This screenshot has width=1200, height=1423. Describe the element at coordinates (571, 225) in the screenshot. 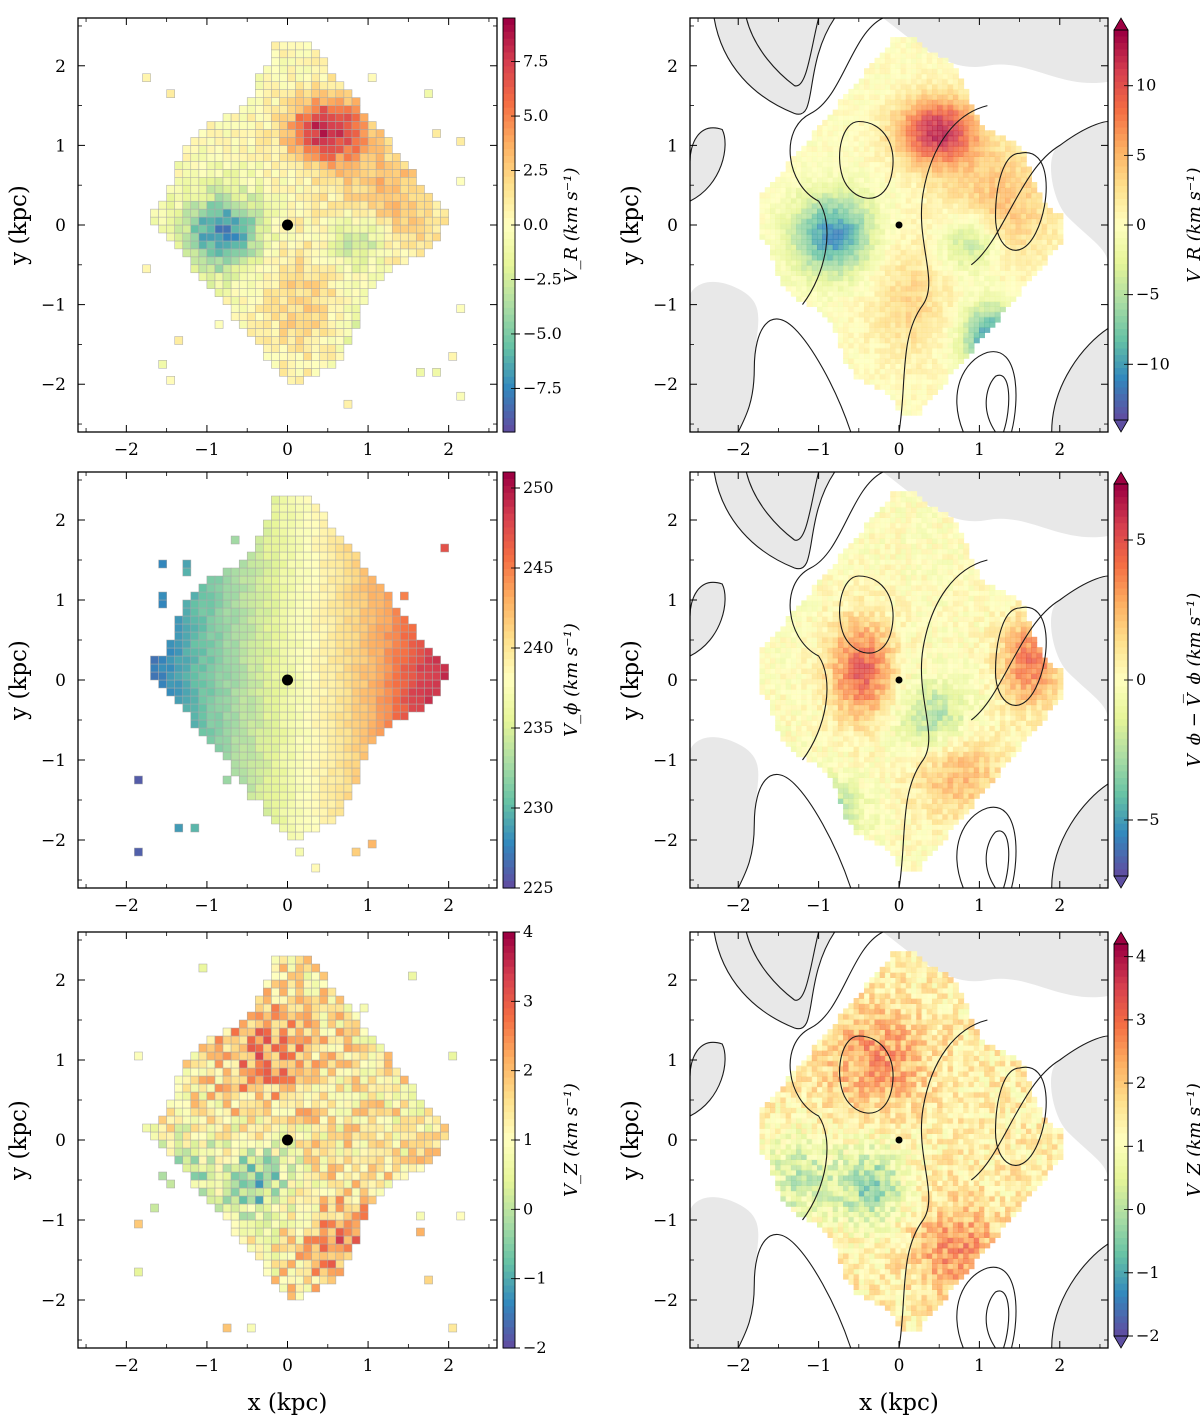

I see `colorbar-label: V_R (km s⁻¹)` at that location.